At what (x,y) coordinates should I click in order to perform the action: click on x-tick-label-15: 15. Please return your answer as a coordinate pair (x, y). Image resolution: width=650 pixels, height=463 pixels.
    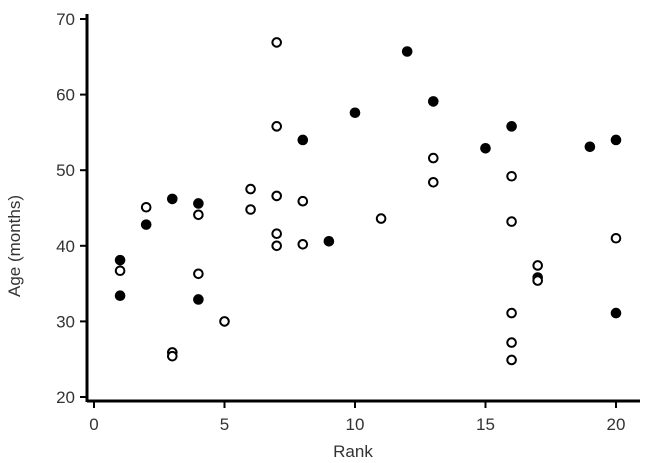
    Looking at the image, I should click on (485, 424).